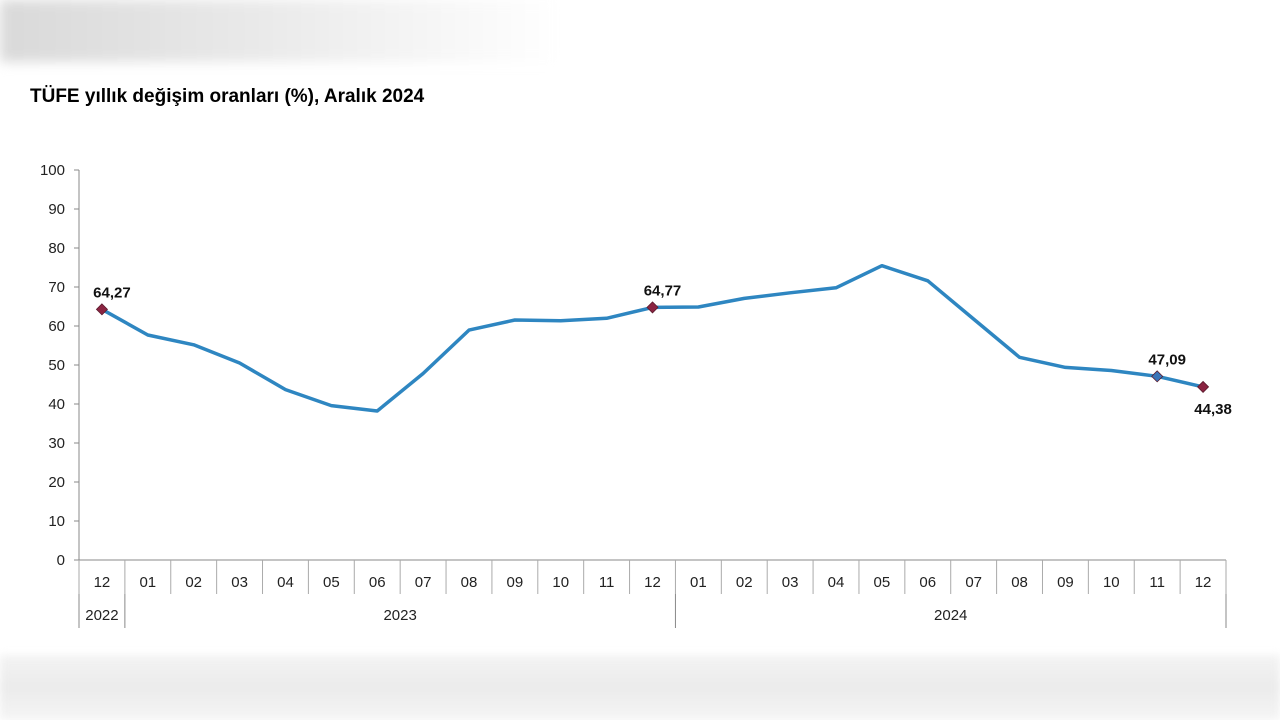 This screenshot has width=1280, height=720. What do you see at coordinates (56, 287) in the screenshot?
I see `y-tick-label: 70` at bounding box center [56, 287].